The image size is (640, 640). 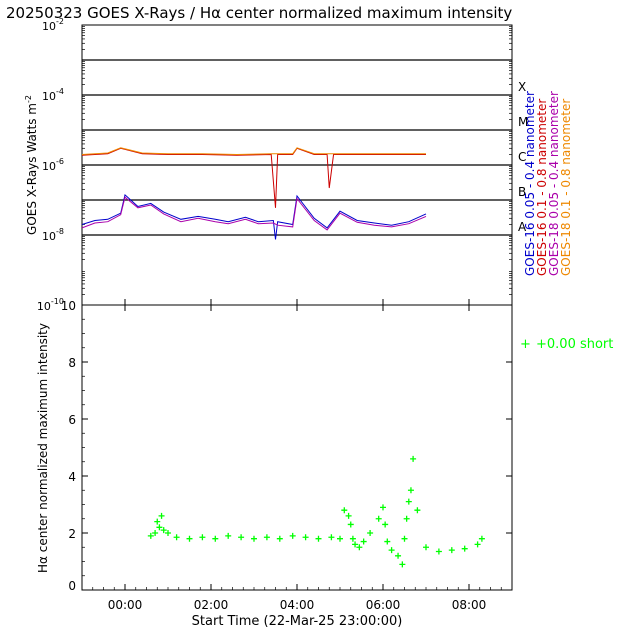 I want to click on bottom-x-axis-label: Start Time (22-Mar-25 23:00:00), so click(x=297, y=621).